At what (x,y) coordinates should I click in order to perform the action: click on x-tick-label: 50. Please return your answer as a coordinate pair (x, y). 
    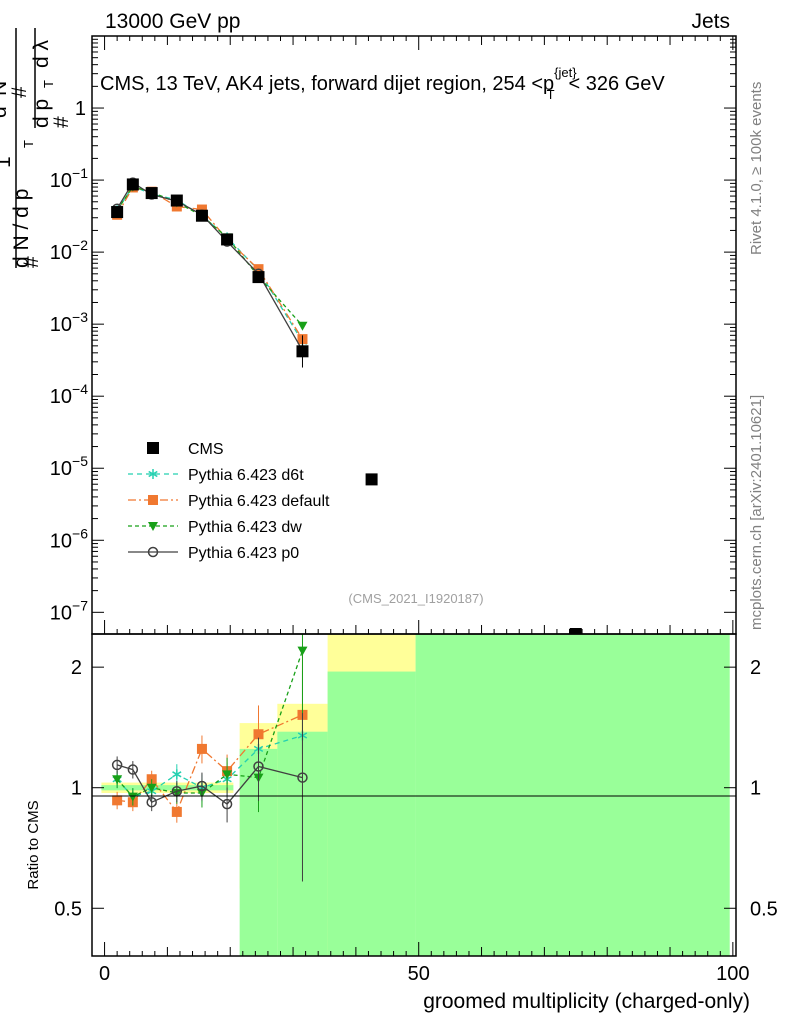
    Looking at the image, I should click on (419, 974).